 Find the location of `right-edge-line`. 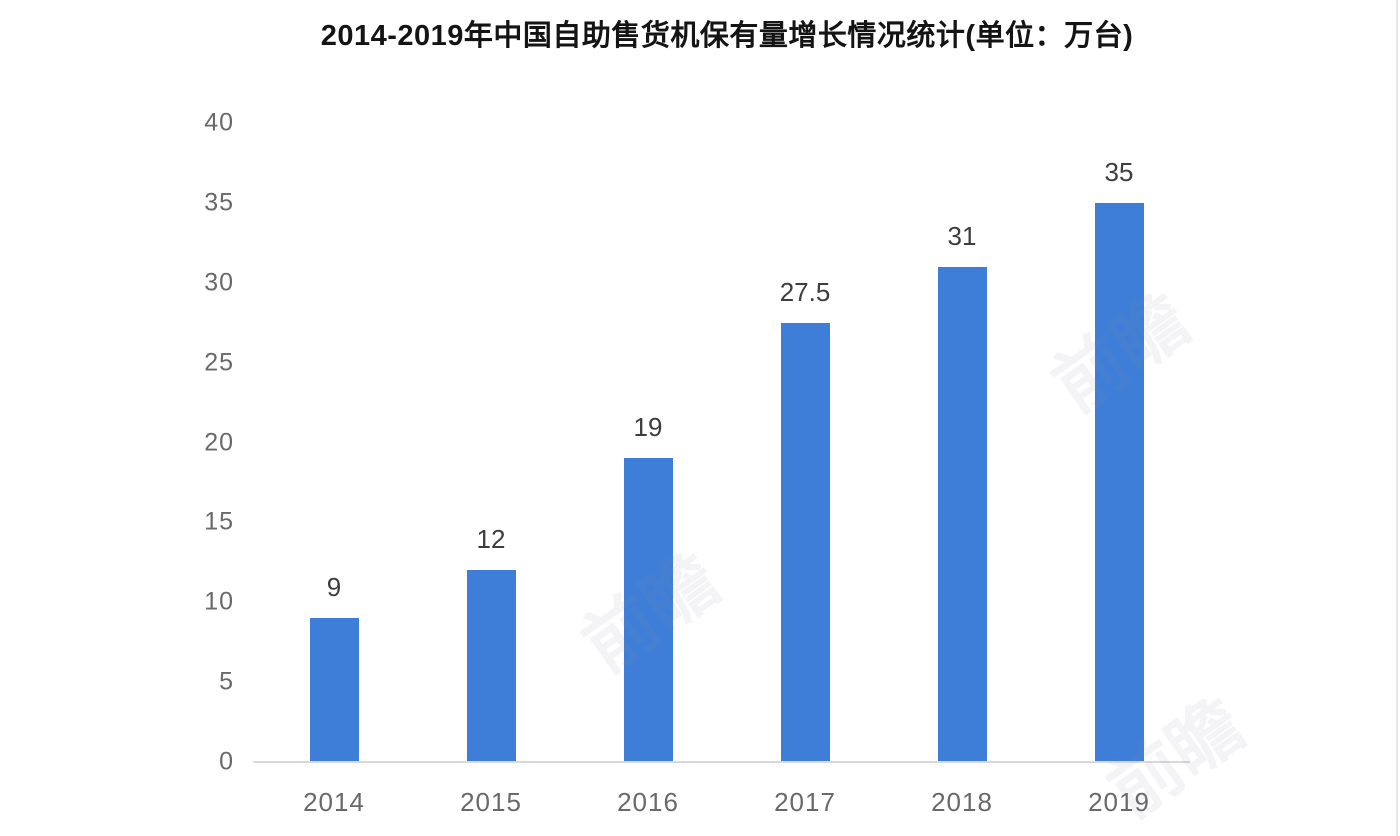

right-edge-line is located at coordinates (1397, 418).